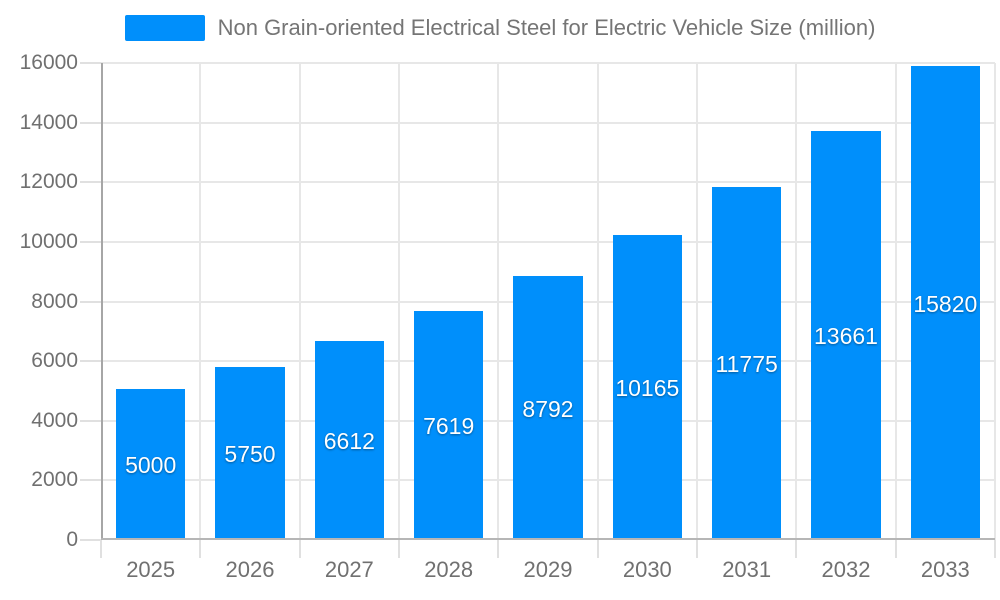  What do you see at coordinates (548, 569) in the screenshot?
I see `x-axis-label: 2029` at bounding box center [548, 569].